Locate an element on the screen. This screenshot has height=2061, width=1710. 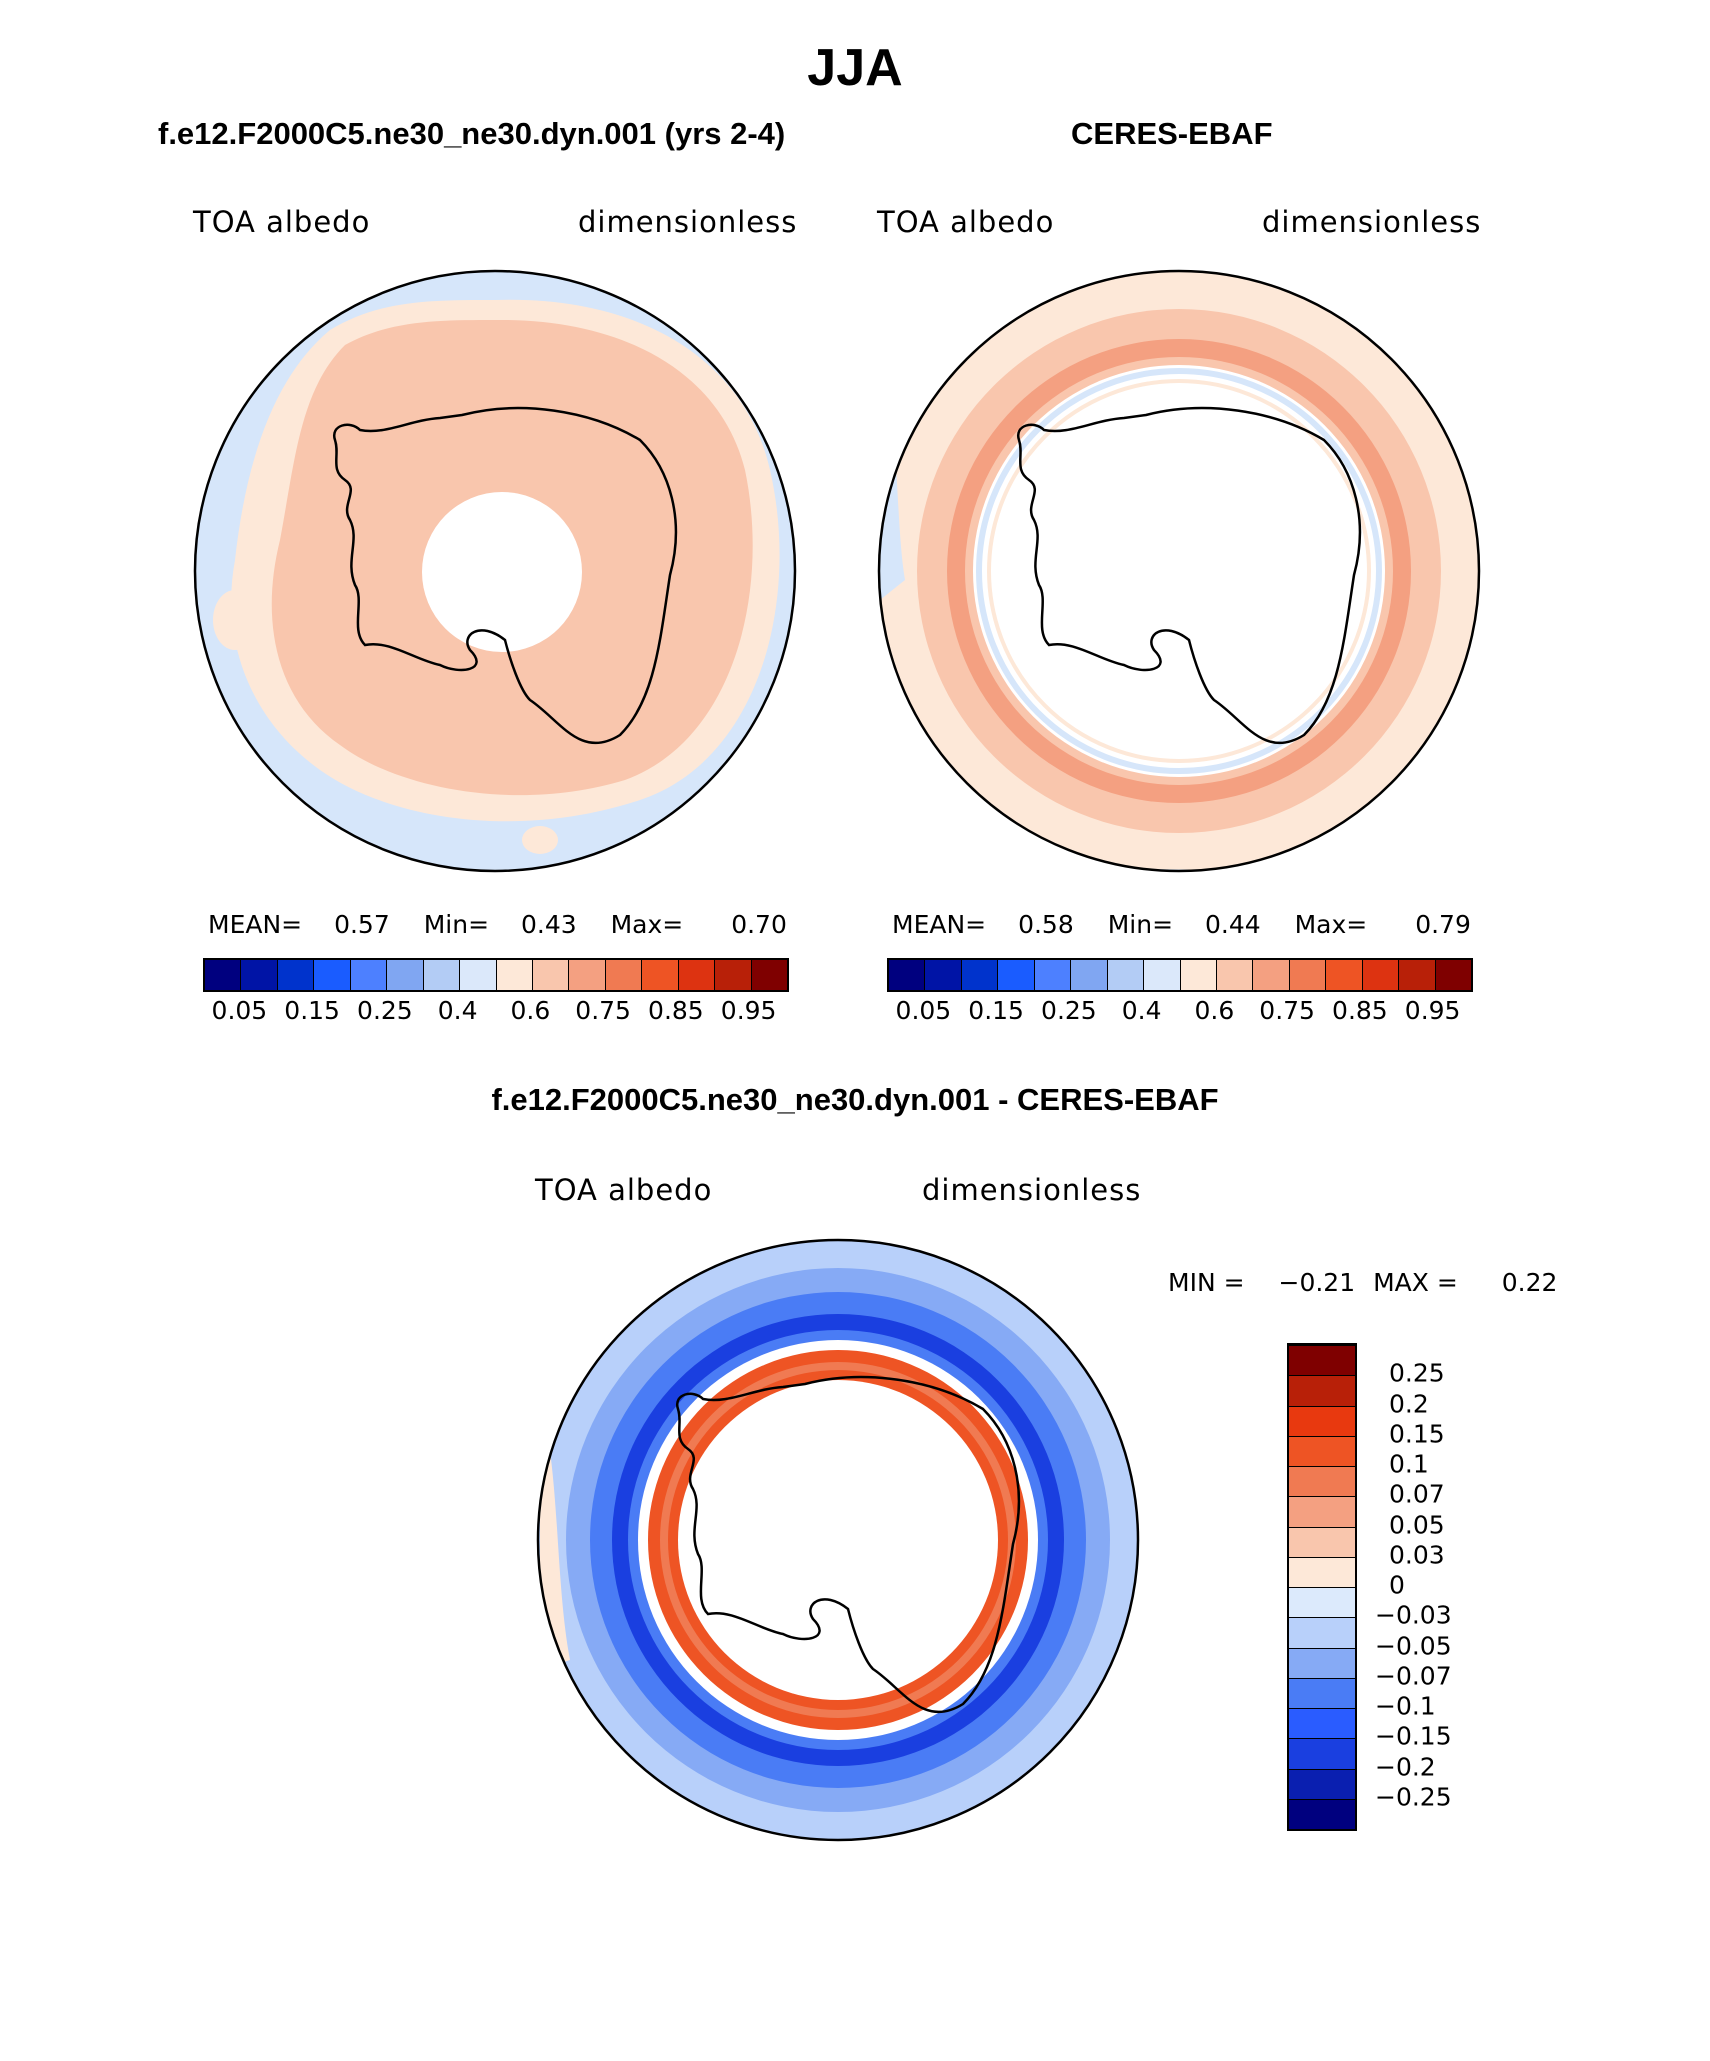
panel2-colorbar-tick-label: 0.05 is located at coordinates (923, 1010).